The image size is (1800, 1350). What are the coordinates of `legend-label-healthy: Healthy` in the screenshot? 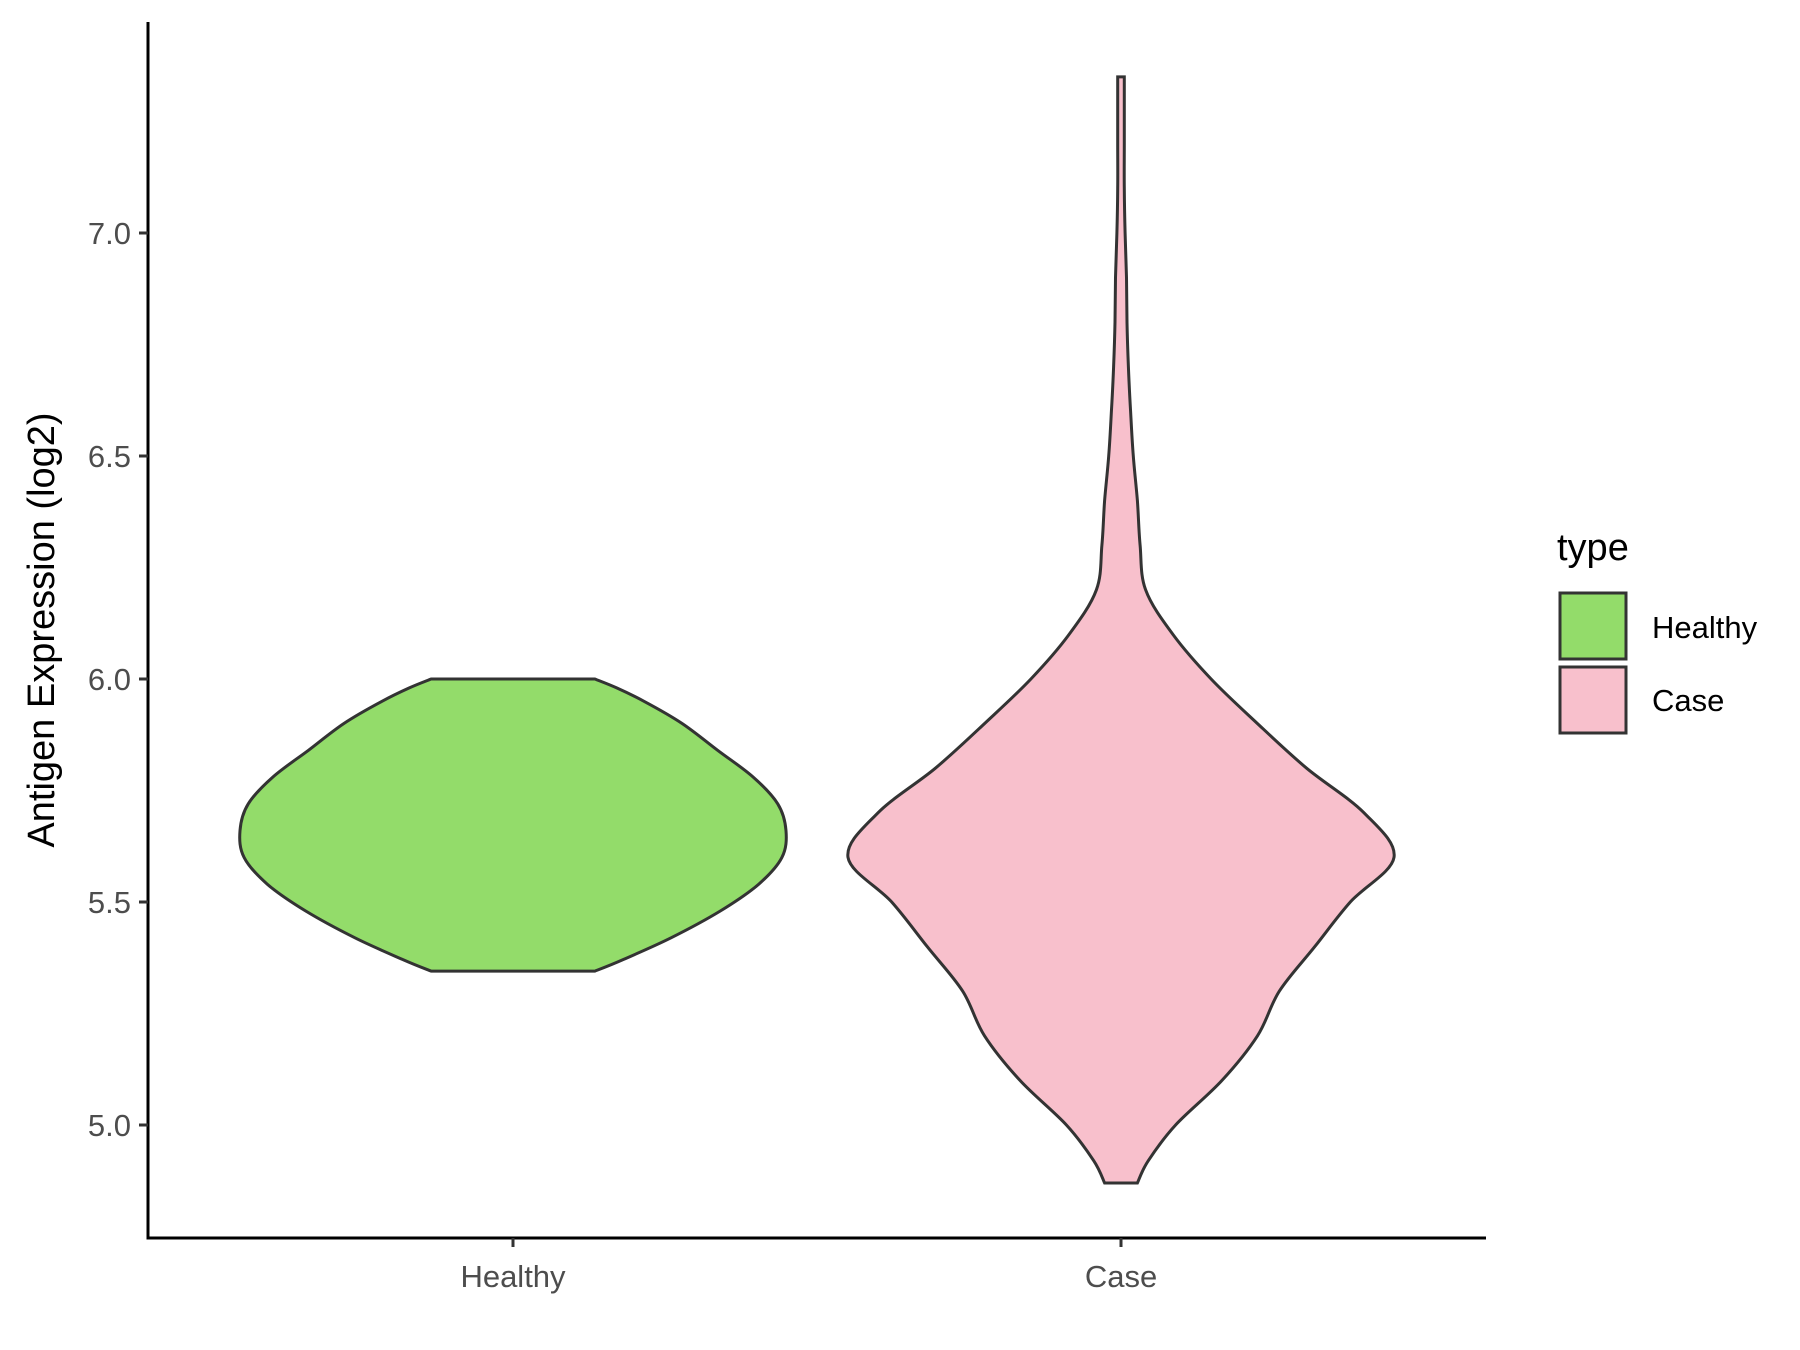 It's located at (1705, 627).